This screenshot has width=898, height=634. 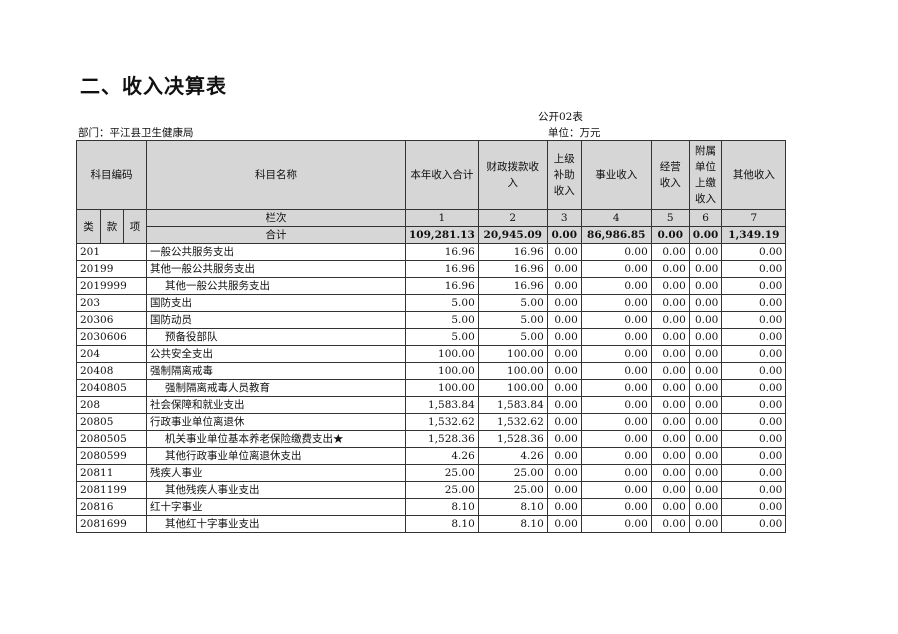 I want to click on col-num: 4, so click(x=616, y=218).